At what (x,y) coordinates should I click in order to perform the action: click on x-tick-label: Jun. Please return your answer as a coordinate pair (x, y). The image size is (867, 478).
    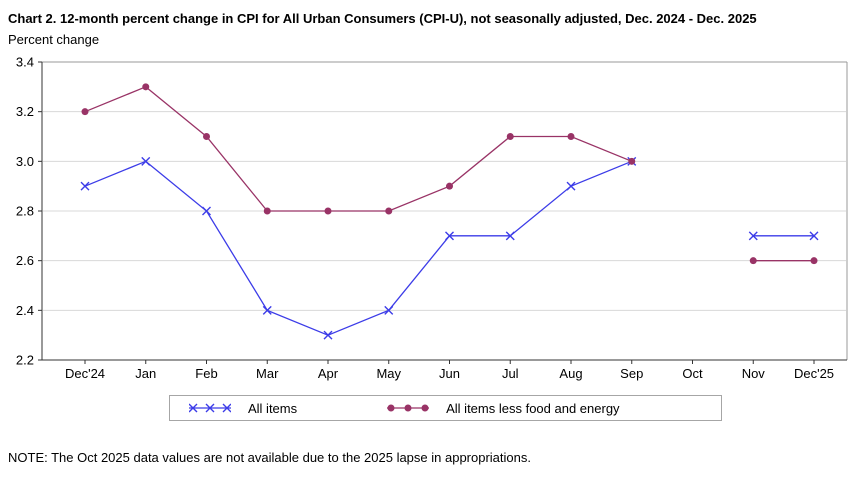
    Looking at the image, I should click on (449, 373).